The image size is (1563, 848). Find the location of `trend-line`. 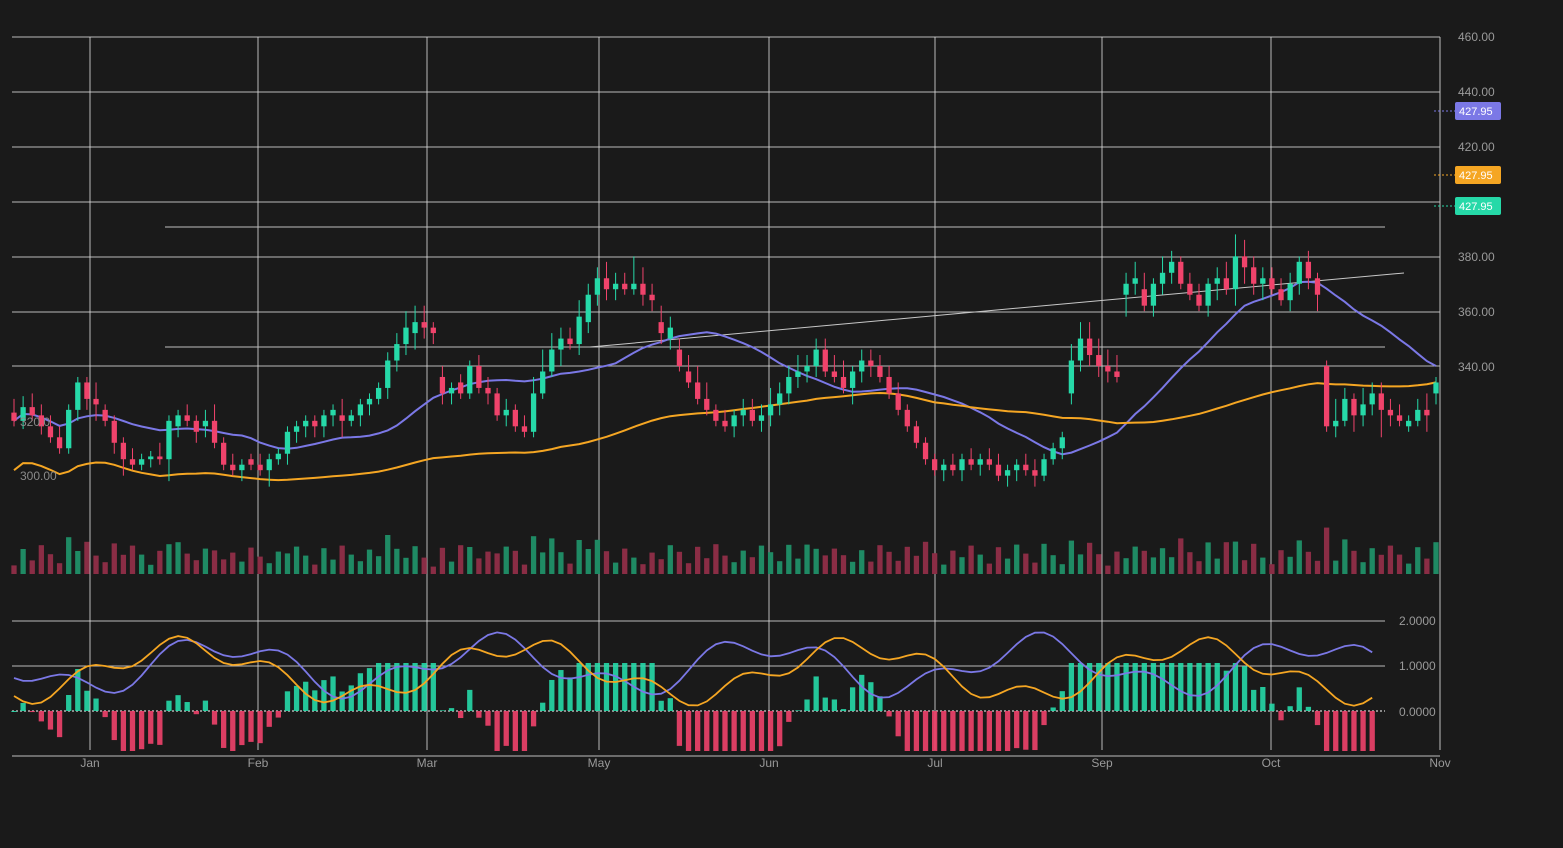

trend-line is located at coordinates (997, 310).